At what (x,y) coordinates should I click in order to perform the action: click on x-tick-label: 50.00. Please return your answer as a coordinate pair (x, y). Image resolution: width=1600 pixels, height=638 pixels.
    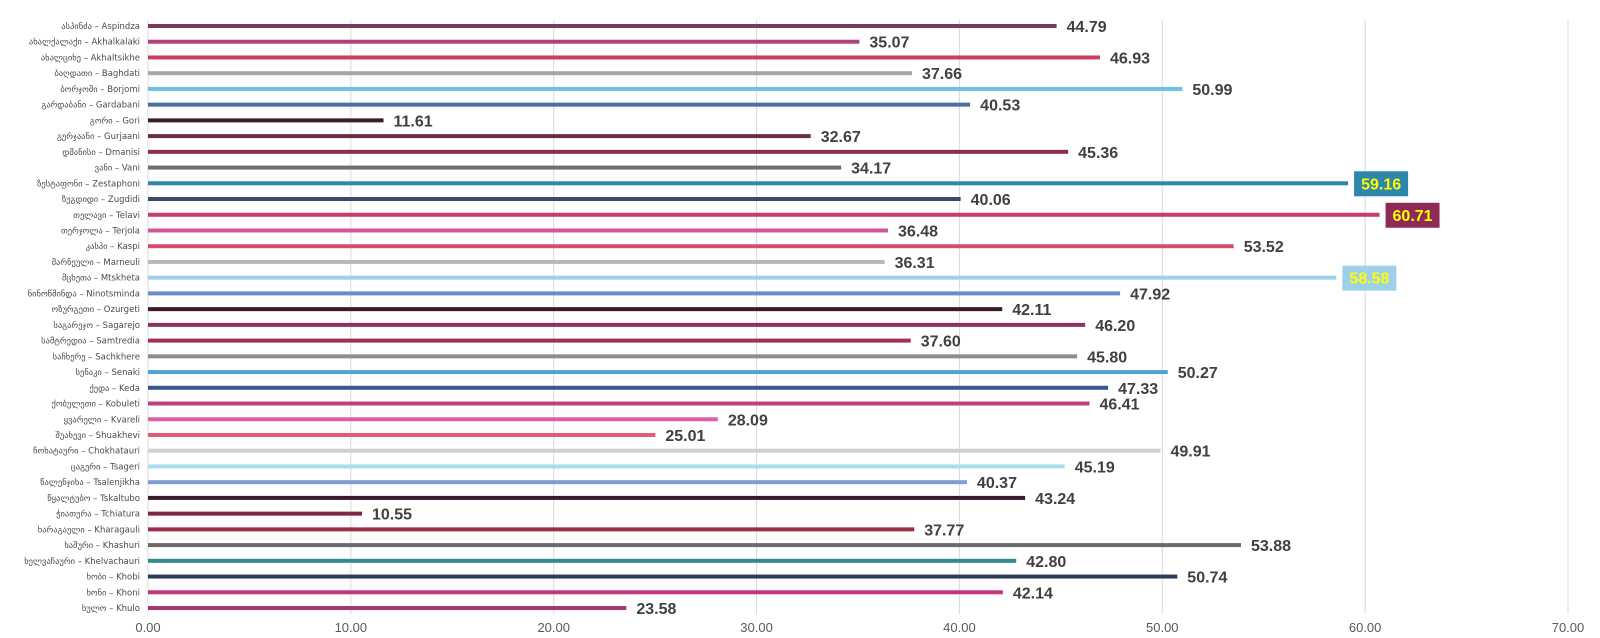
    Looking at the image, I should click on (1162, 627).